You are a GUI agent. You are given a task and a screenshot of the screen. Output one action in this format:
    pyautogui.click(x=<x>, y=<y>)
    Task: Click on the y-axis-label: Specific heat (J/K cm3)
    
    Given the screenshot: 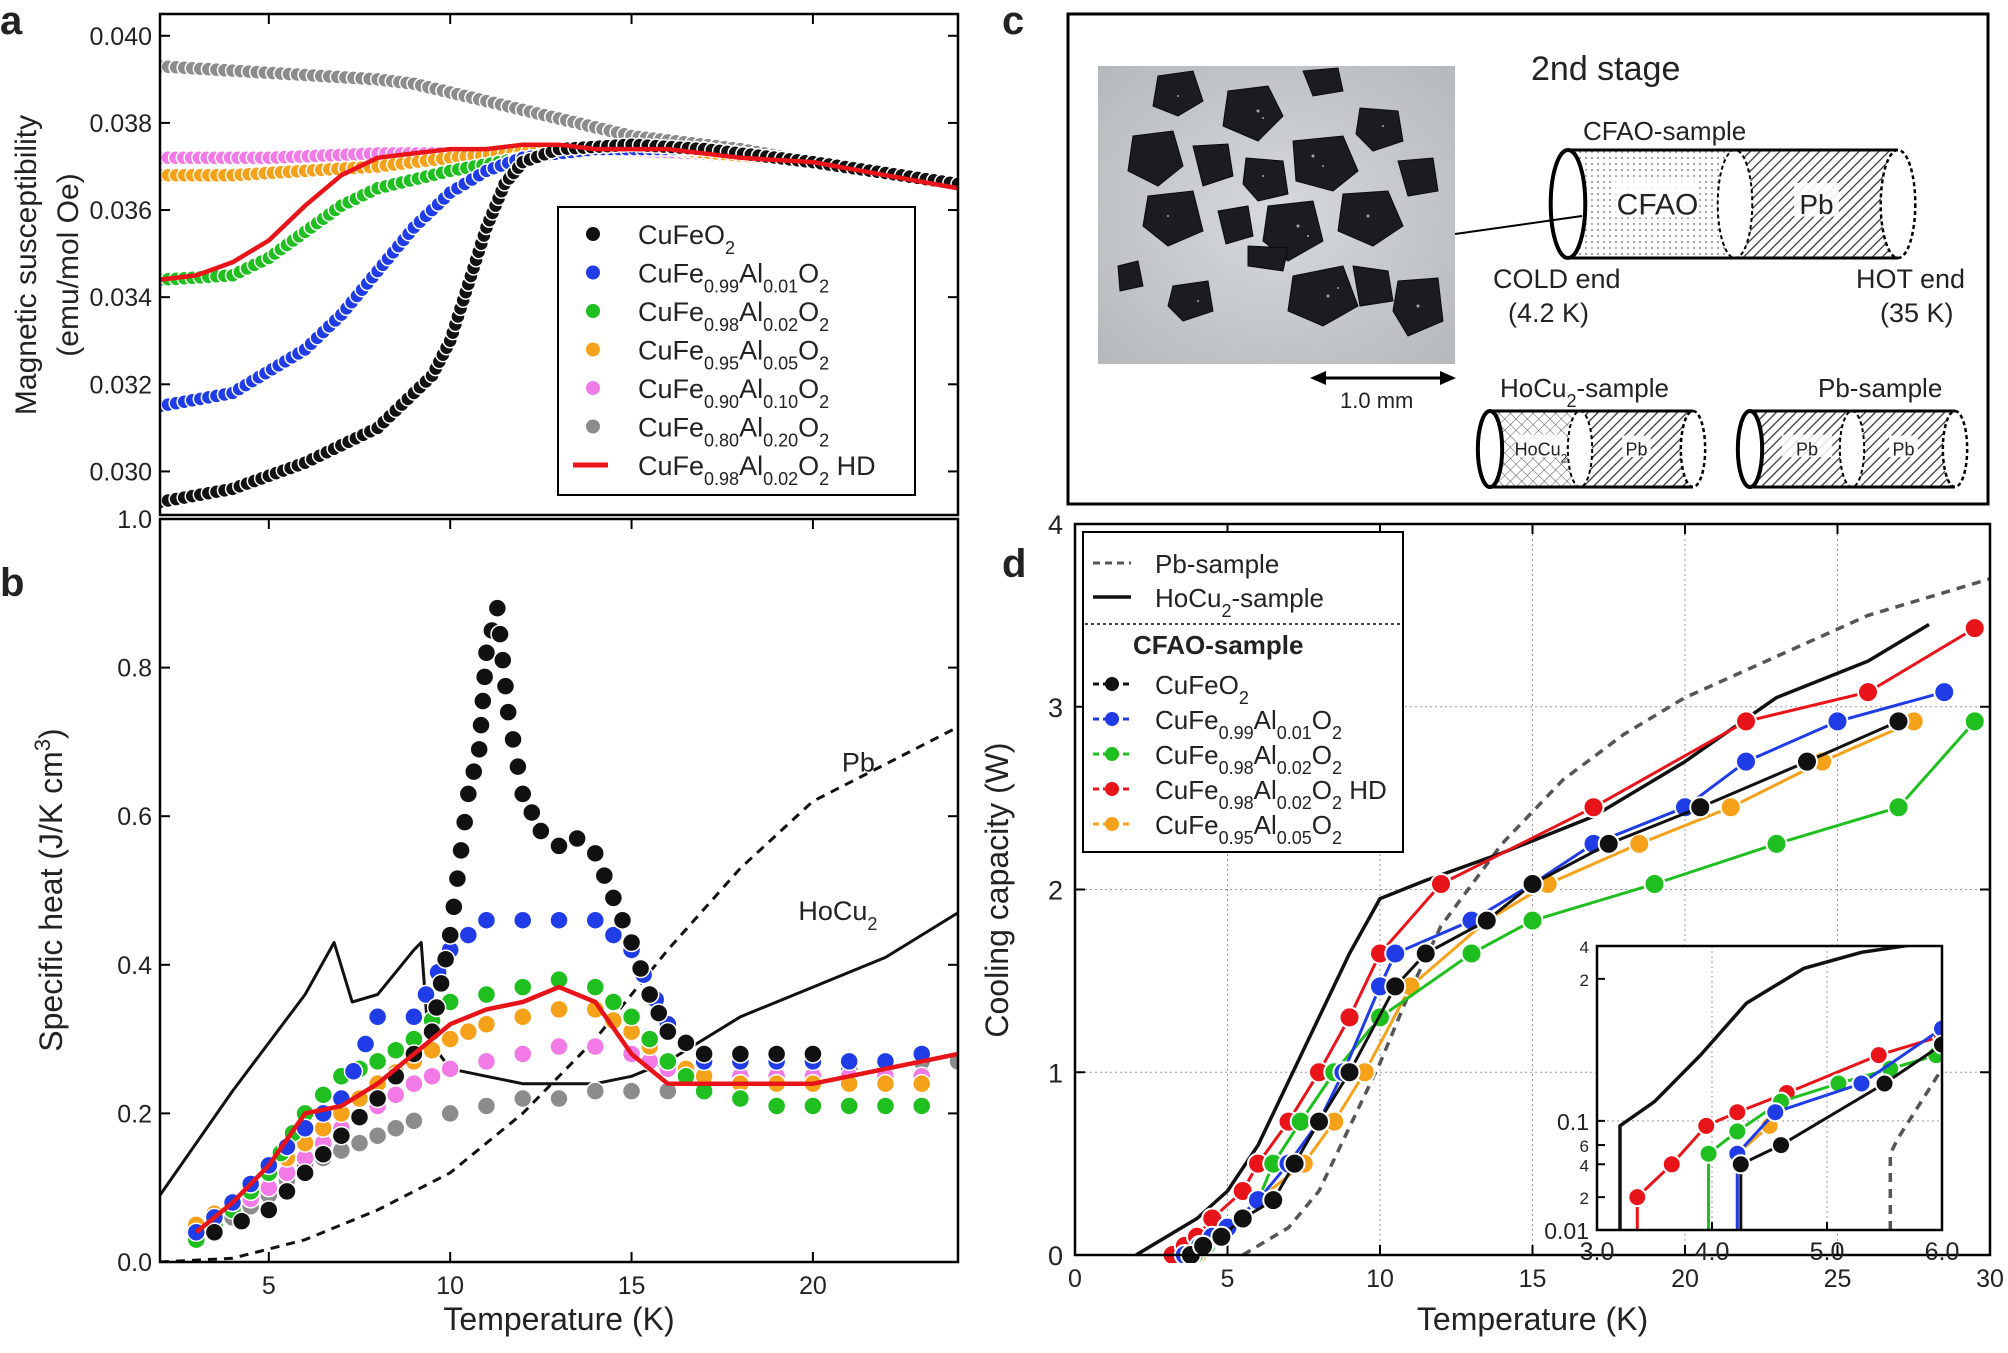 What is the action you would take?
    pyautogui.click(x=50, y=889)
    